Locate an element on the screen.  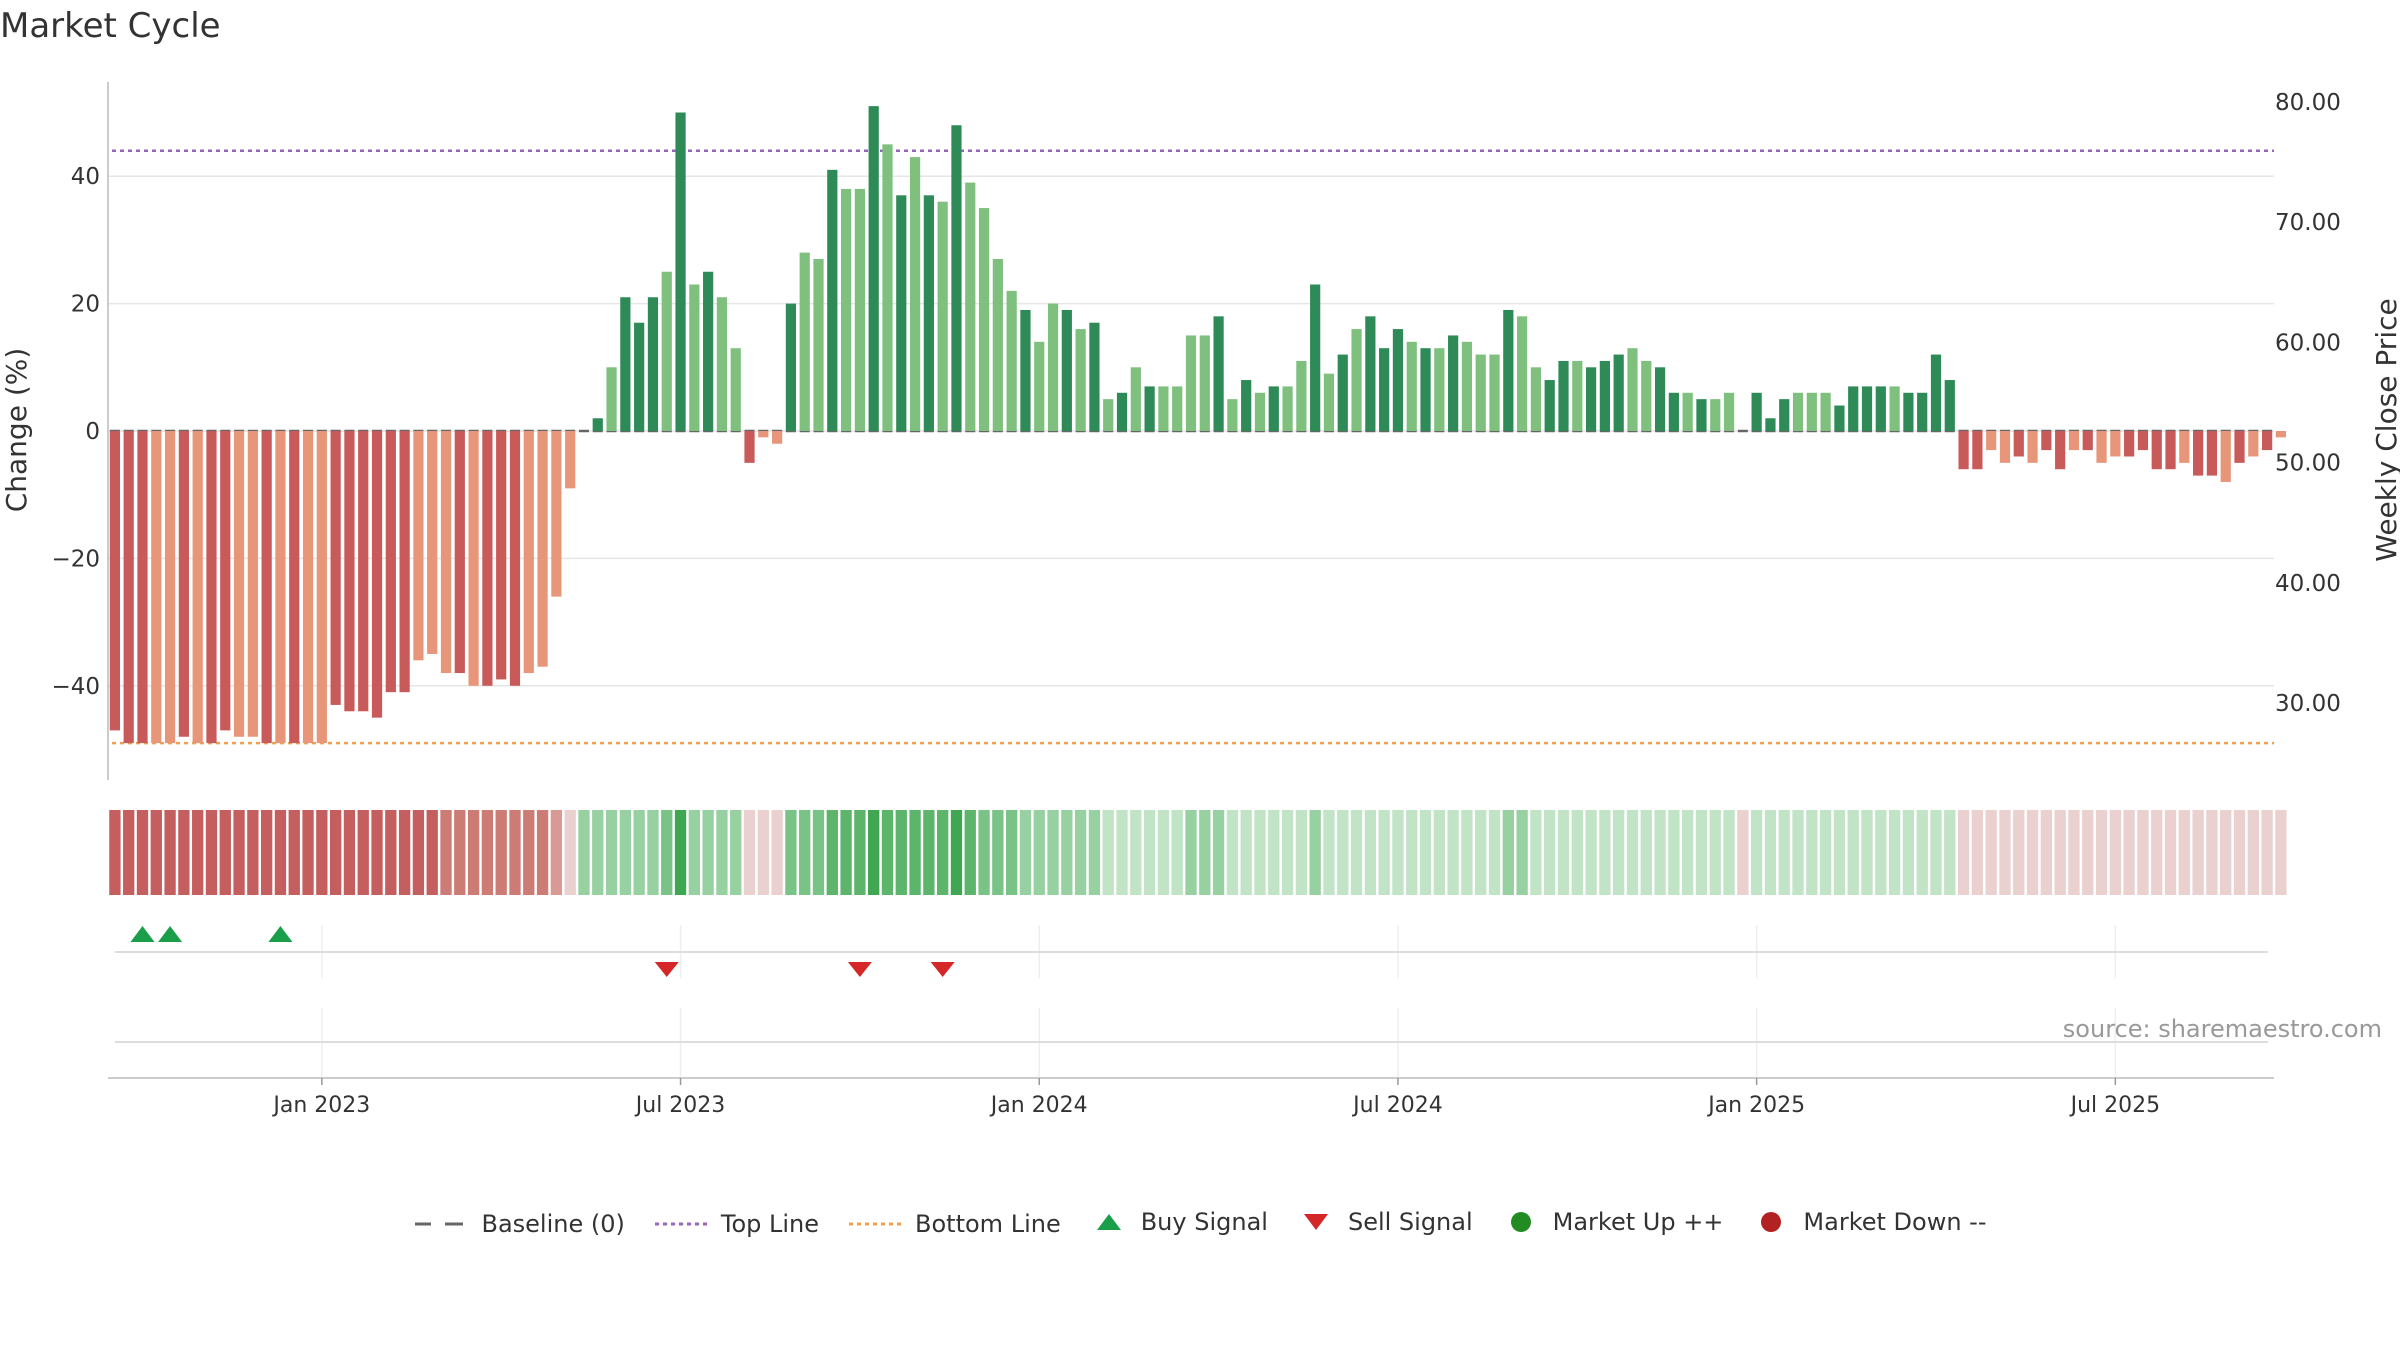
legend-label: Buy Signal is located at coordinates (1204, 1222).